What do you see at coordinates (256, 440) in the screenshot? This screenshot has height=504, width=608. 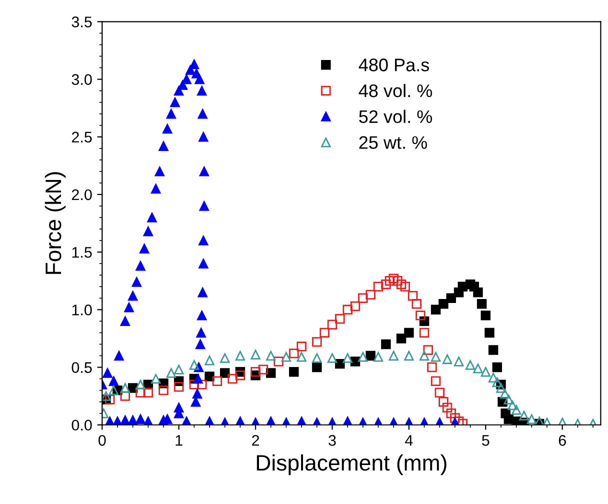 I see `x-tick-label: 2` at bounding box center [256, 440].